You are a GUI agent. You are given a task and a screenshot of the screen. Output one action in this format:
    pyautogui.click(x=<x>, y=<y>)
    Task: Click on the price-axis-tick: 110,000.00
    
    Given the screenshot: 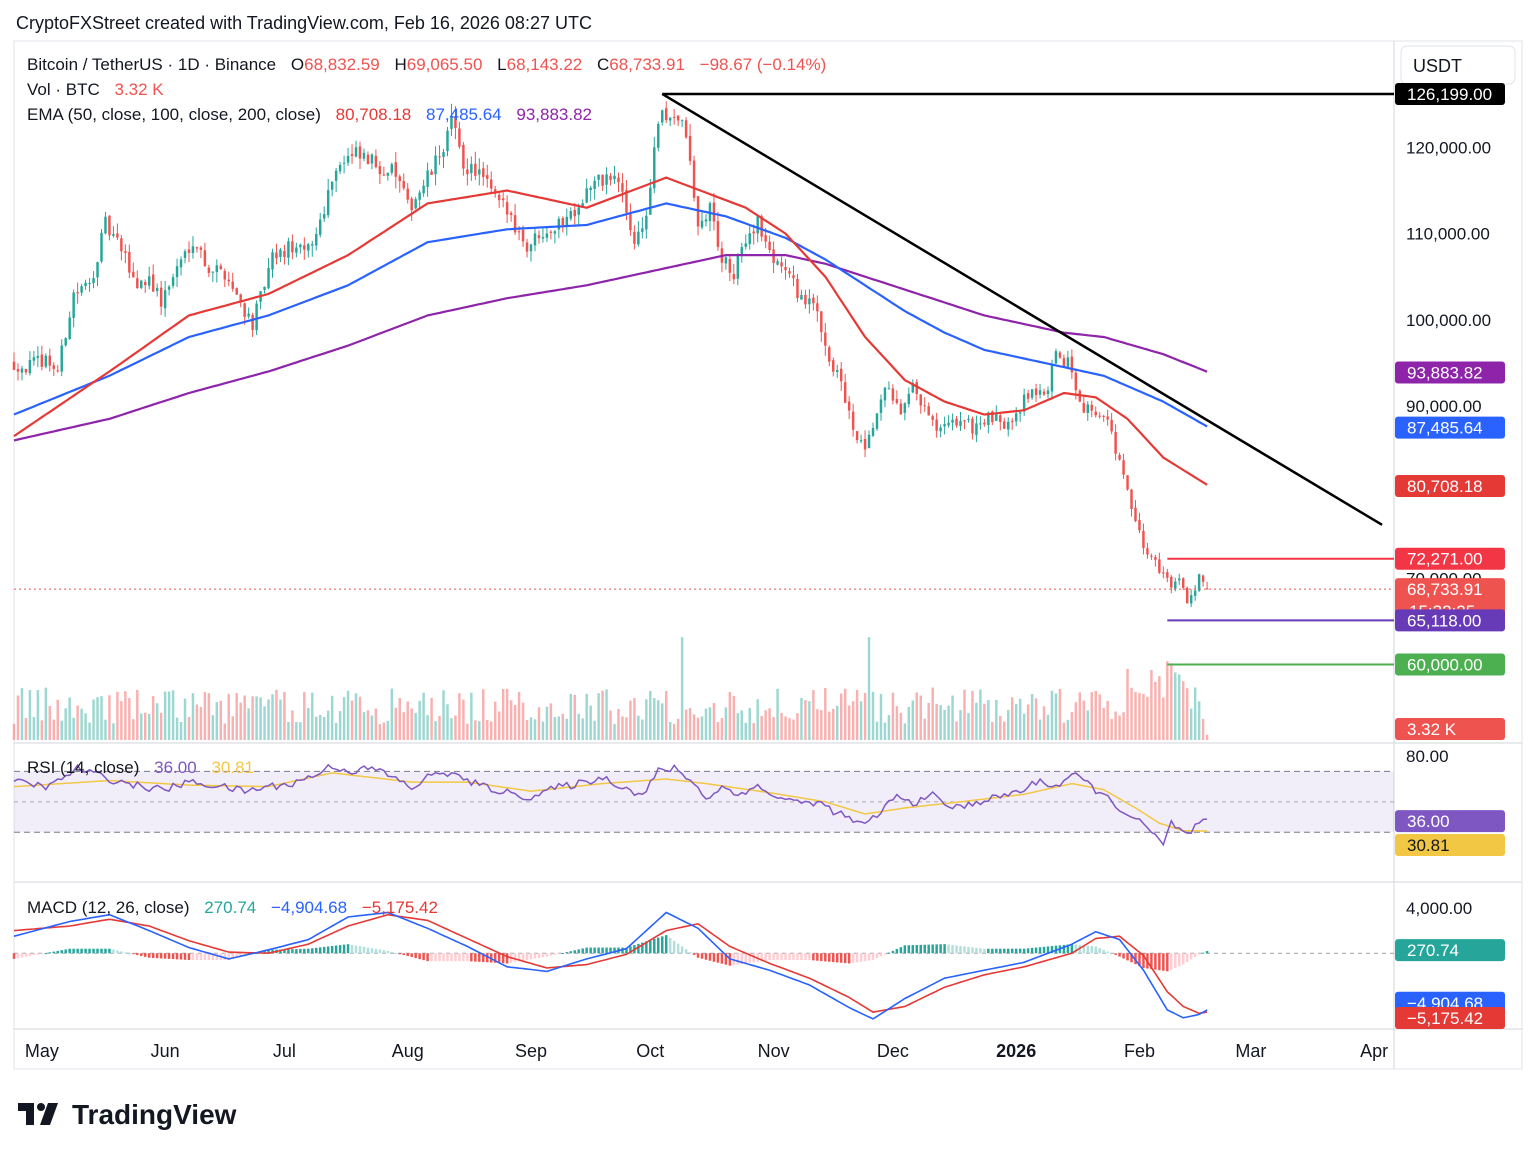 What is the action you would take?
    pyautogui.click(x=1448, y=234)
    